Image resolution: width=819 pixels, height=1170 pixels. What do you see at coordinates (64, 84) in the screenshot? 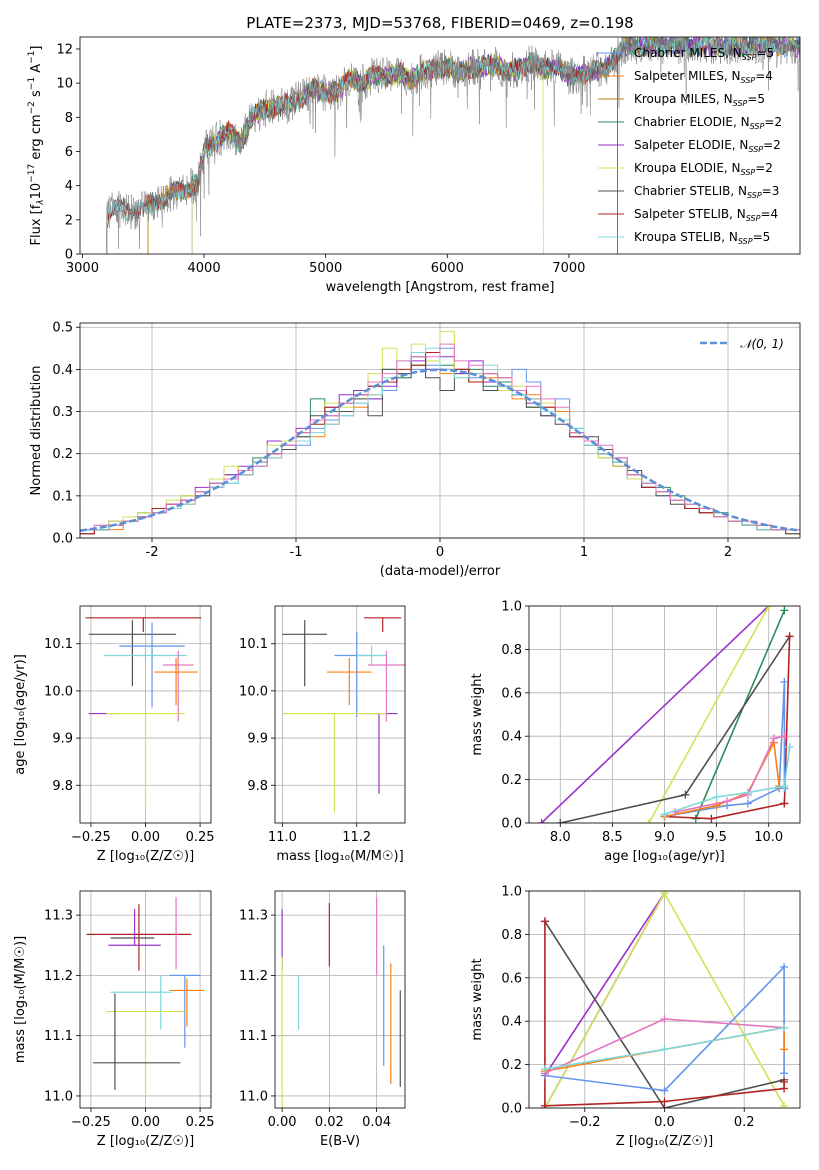
I see `y-tick-label: 10` at bounding box center [64, 84].